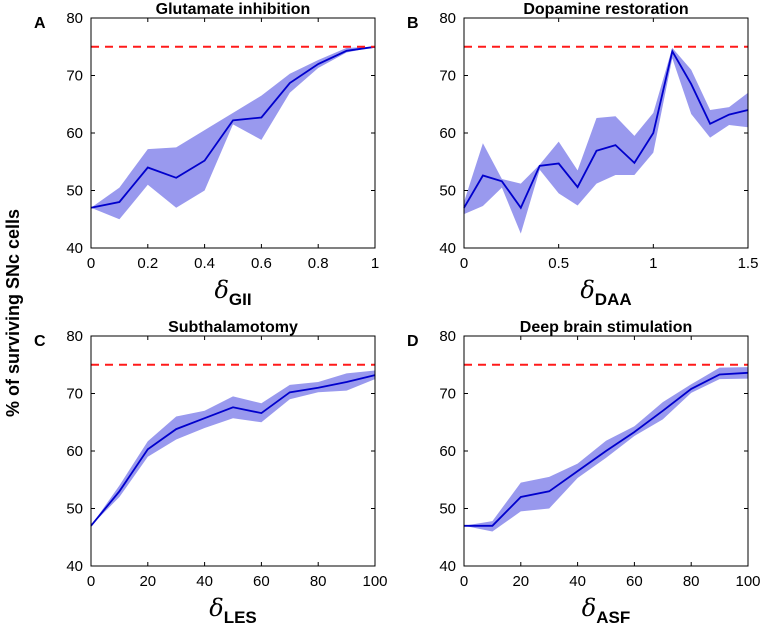 This screenshot has height=627, width=765. I want to click on x-axis-label: δLES, so click(233, 610).